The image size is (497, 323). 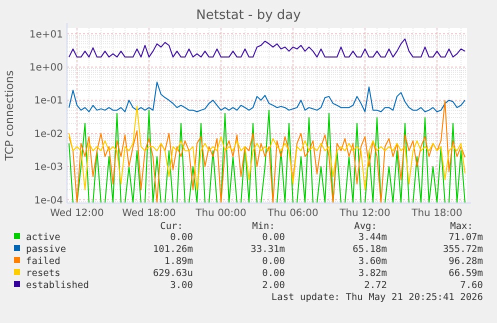 I want to click on x-tick-label: Wed 12:00, so click(x=77, y=213).